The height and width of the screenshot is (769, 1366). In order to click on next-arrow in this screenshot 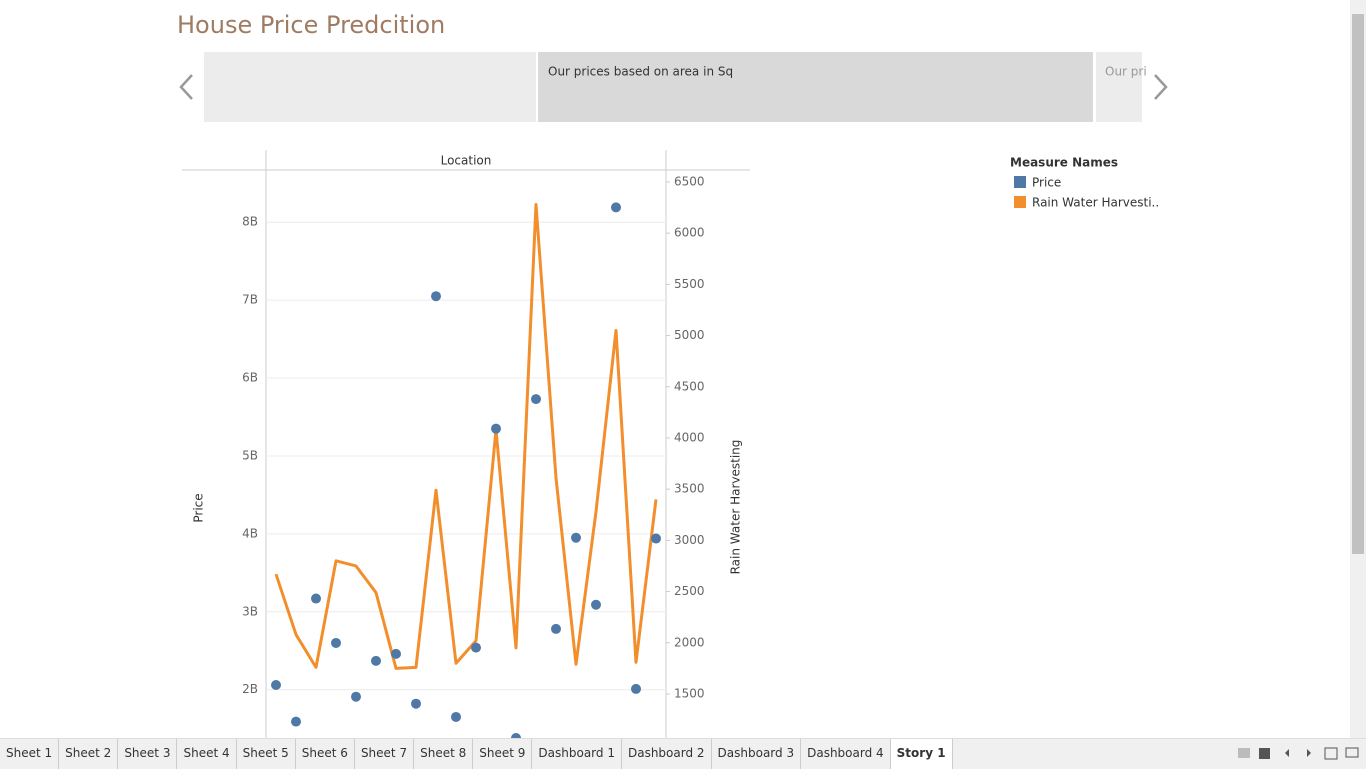, I will do `click(1161, 87)`.